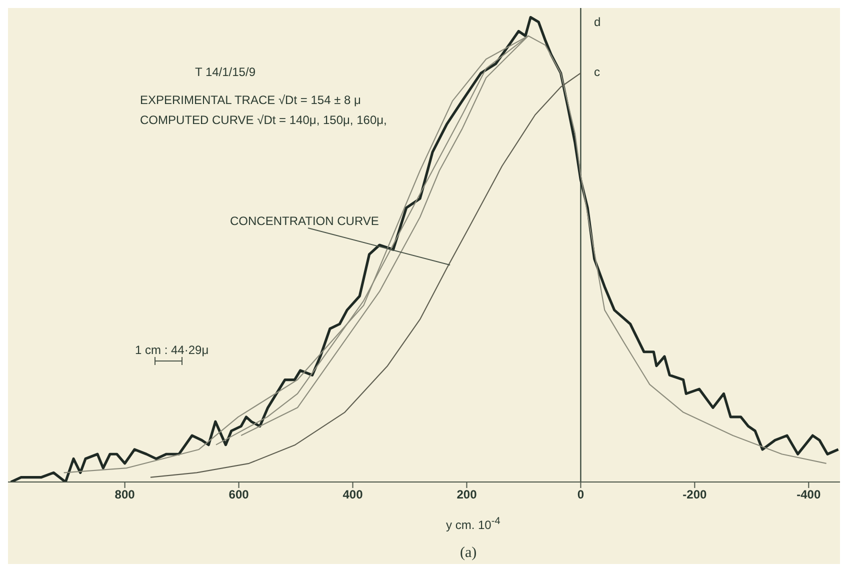  I want to click on x-tick-label: 200, so click(467, 495).